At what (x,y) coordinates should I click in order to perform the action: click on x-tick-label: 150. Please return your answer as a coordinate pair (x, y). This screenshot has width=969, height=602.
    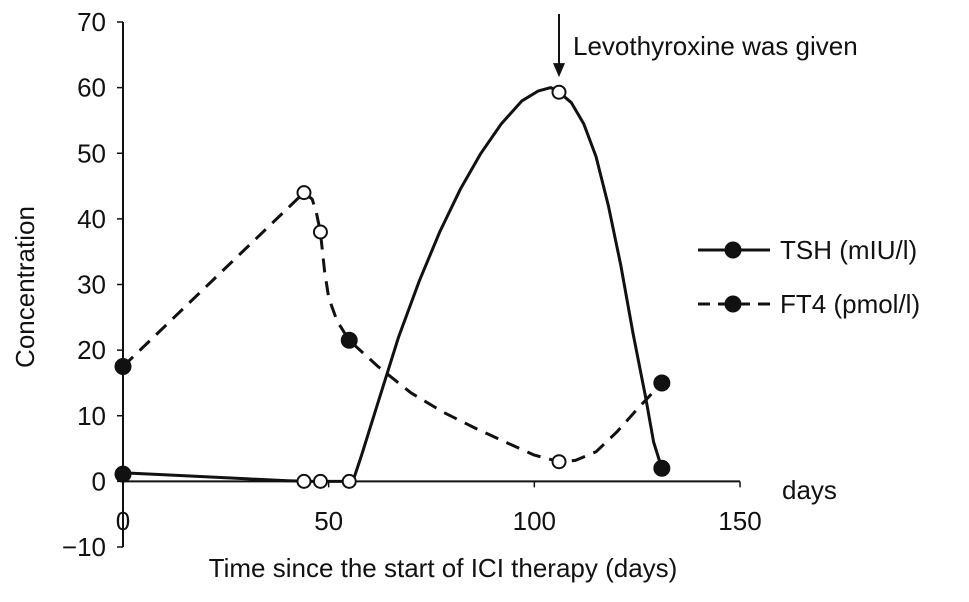
    Looking at the image, I should click on (739, 521).